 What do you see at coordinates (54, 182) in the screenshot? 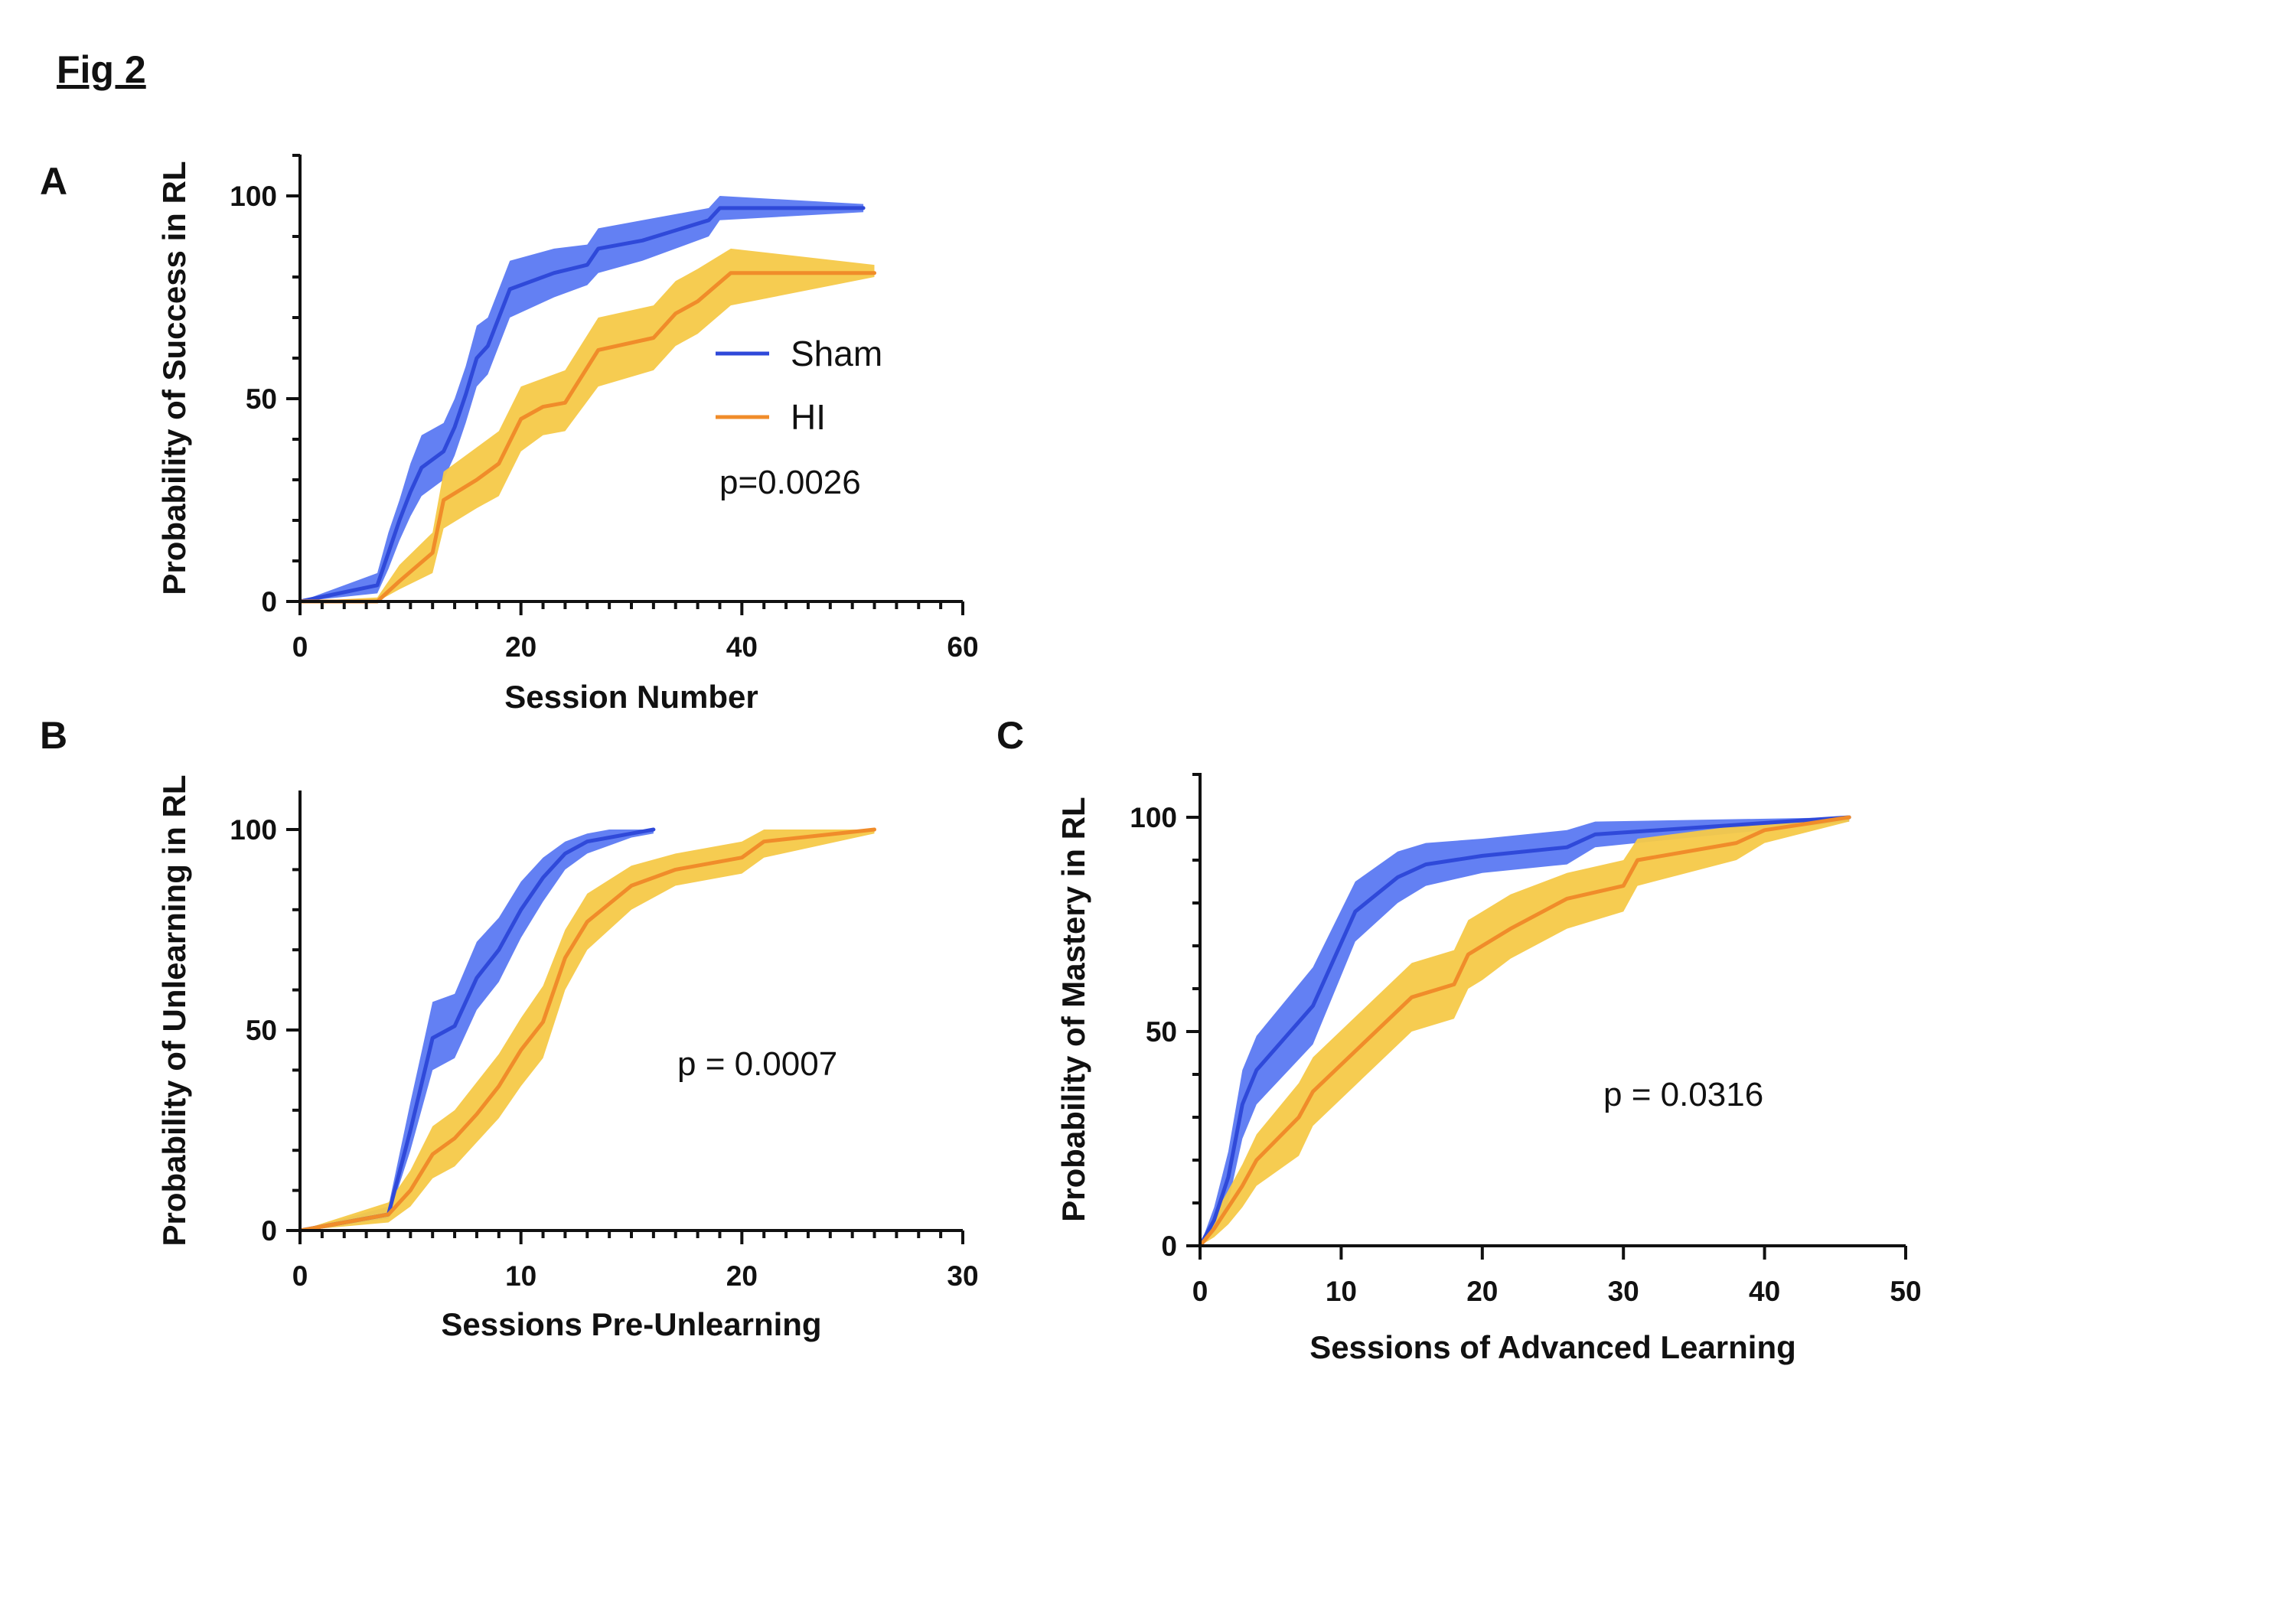
I see `panel-letter-a: A` at bounding box center [54, 182].